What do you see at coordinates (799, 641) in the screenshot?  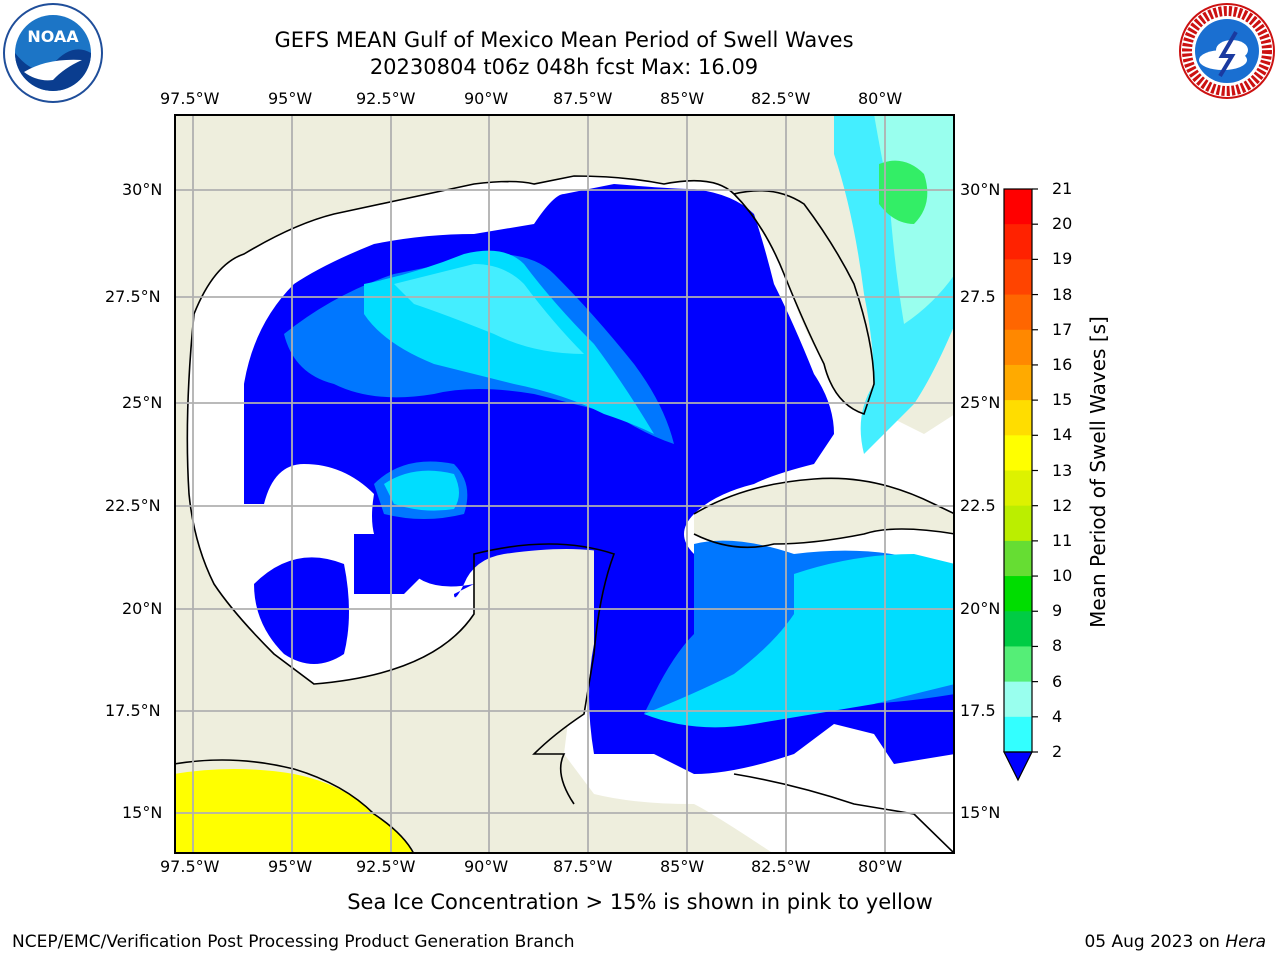 I see `swell-band-6-8-c` at bounding box center [799, 641].